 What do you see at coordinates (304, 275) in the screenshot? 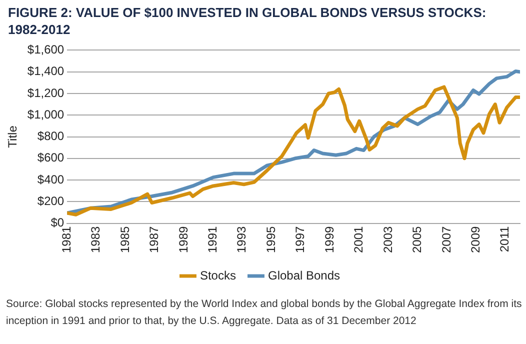
I see `legend-label: Global Bonds` at bounding box center [304, 275].